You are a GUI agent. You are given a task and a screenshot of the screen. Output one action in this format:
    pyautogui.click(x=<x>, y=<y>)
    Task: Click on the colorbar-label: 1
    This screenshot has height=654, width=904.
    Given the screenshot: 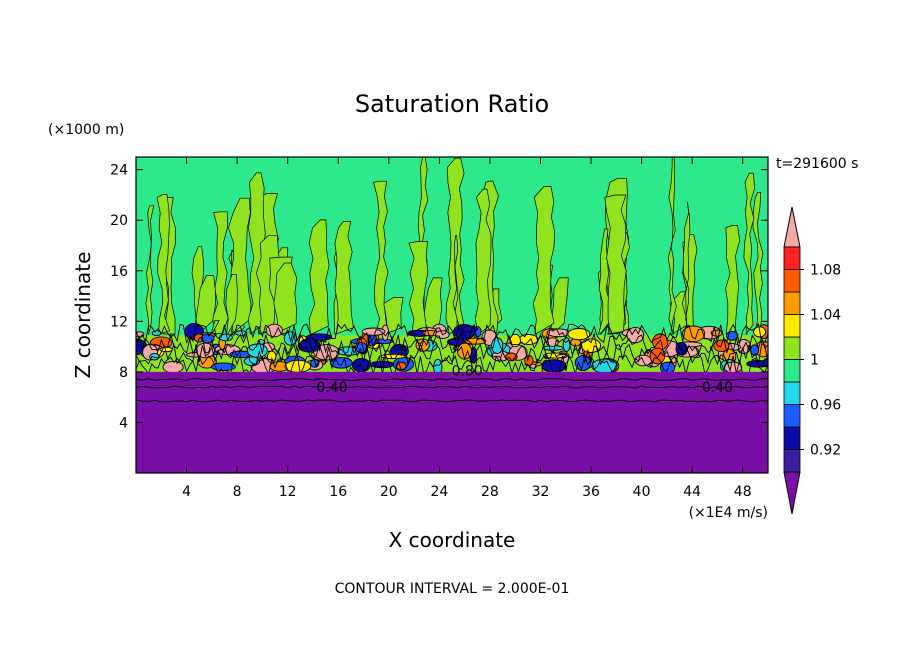 What is the action you would take?
    pyautogui.click(x=814, y=361)
    